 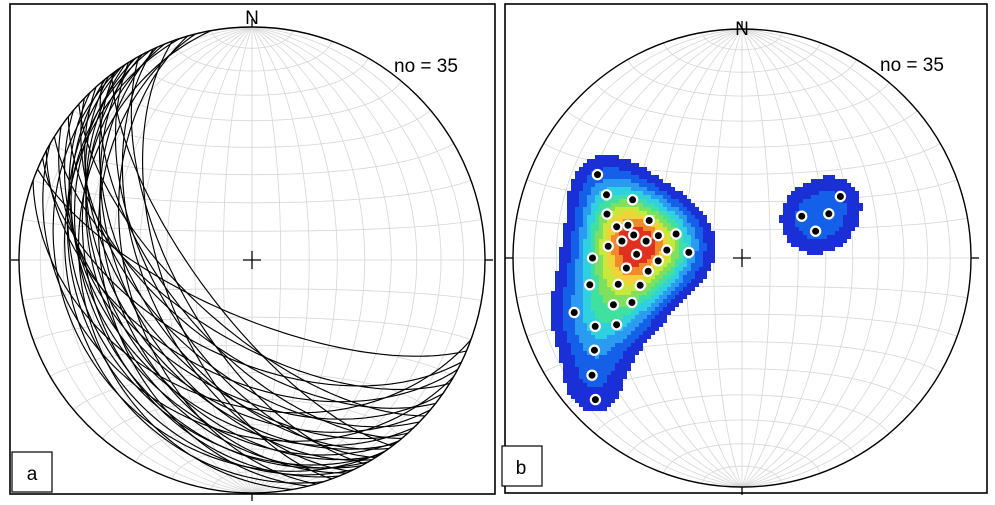 I want to click on panel-a-count-label: no = 35, so click(x=426, y=66).